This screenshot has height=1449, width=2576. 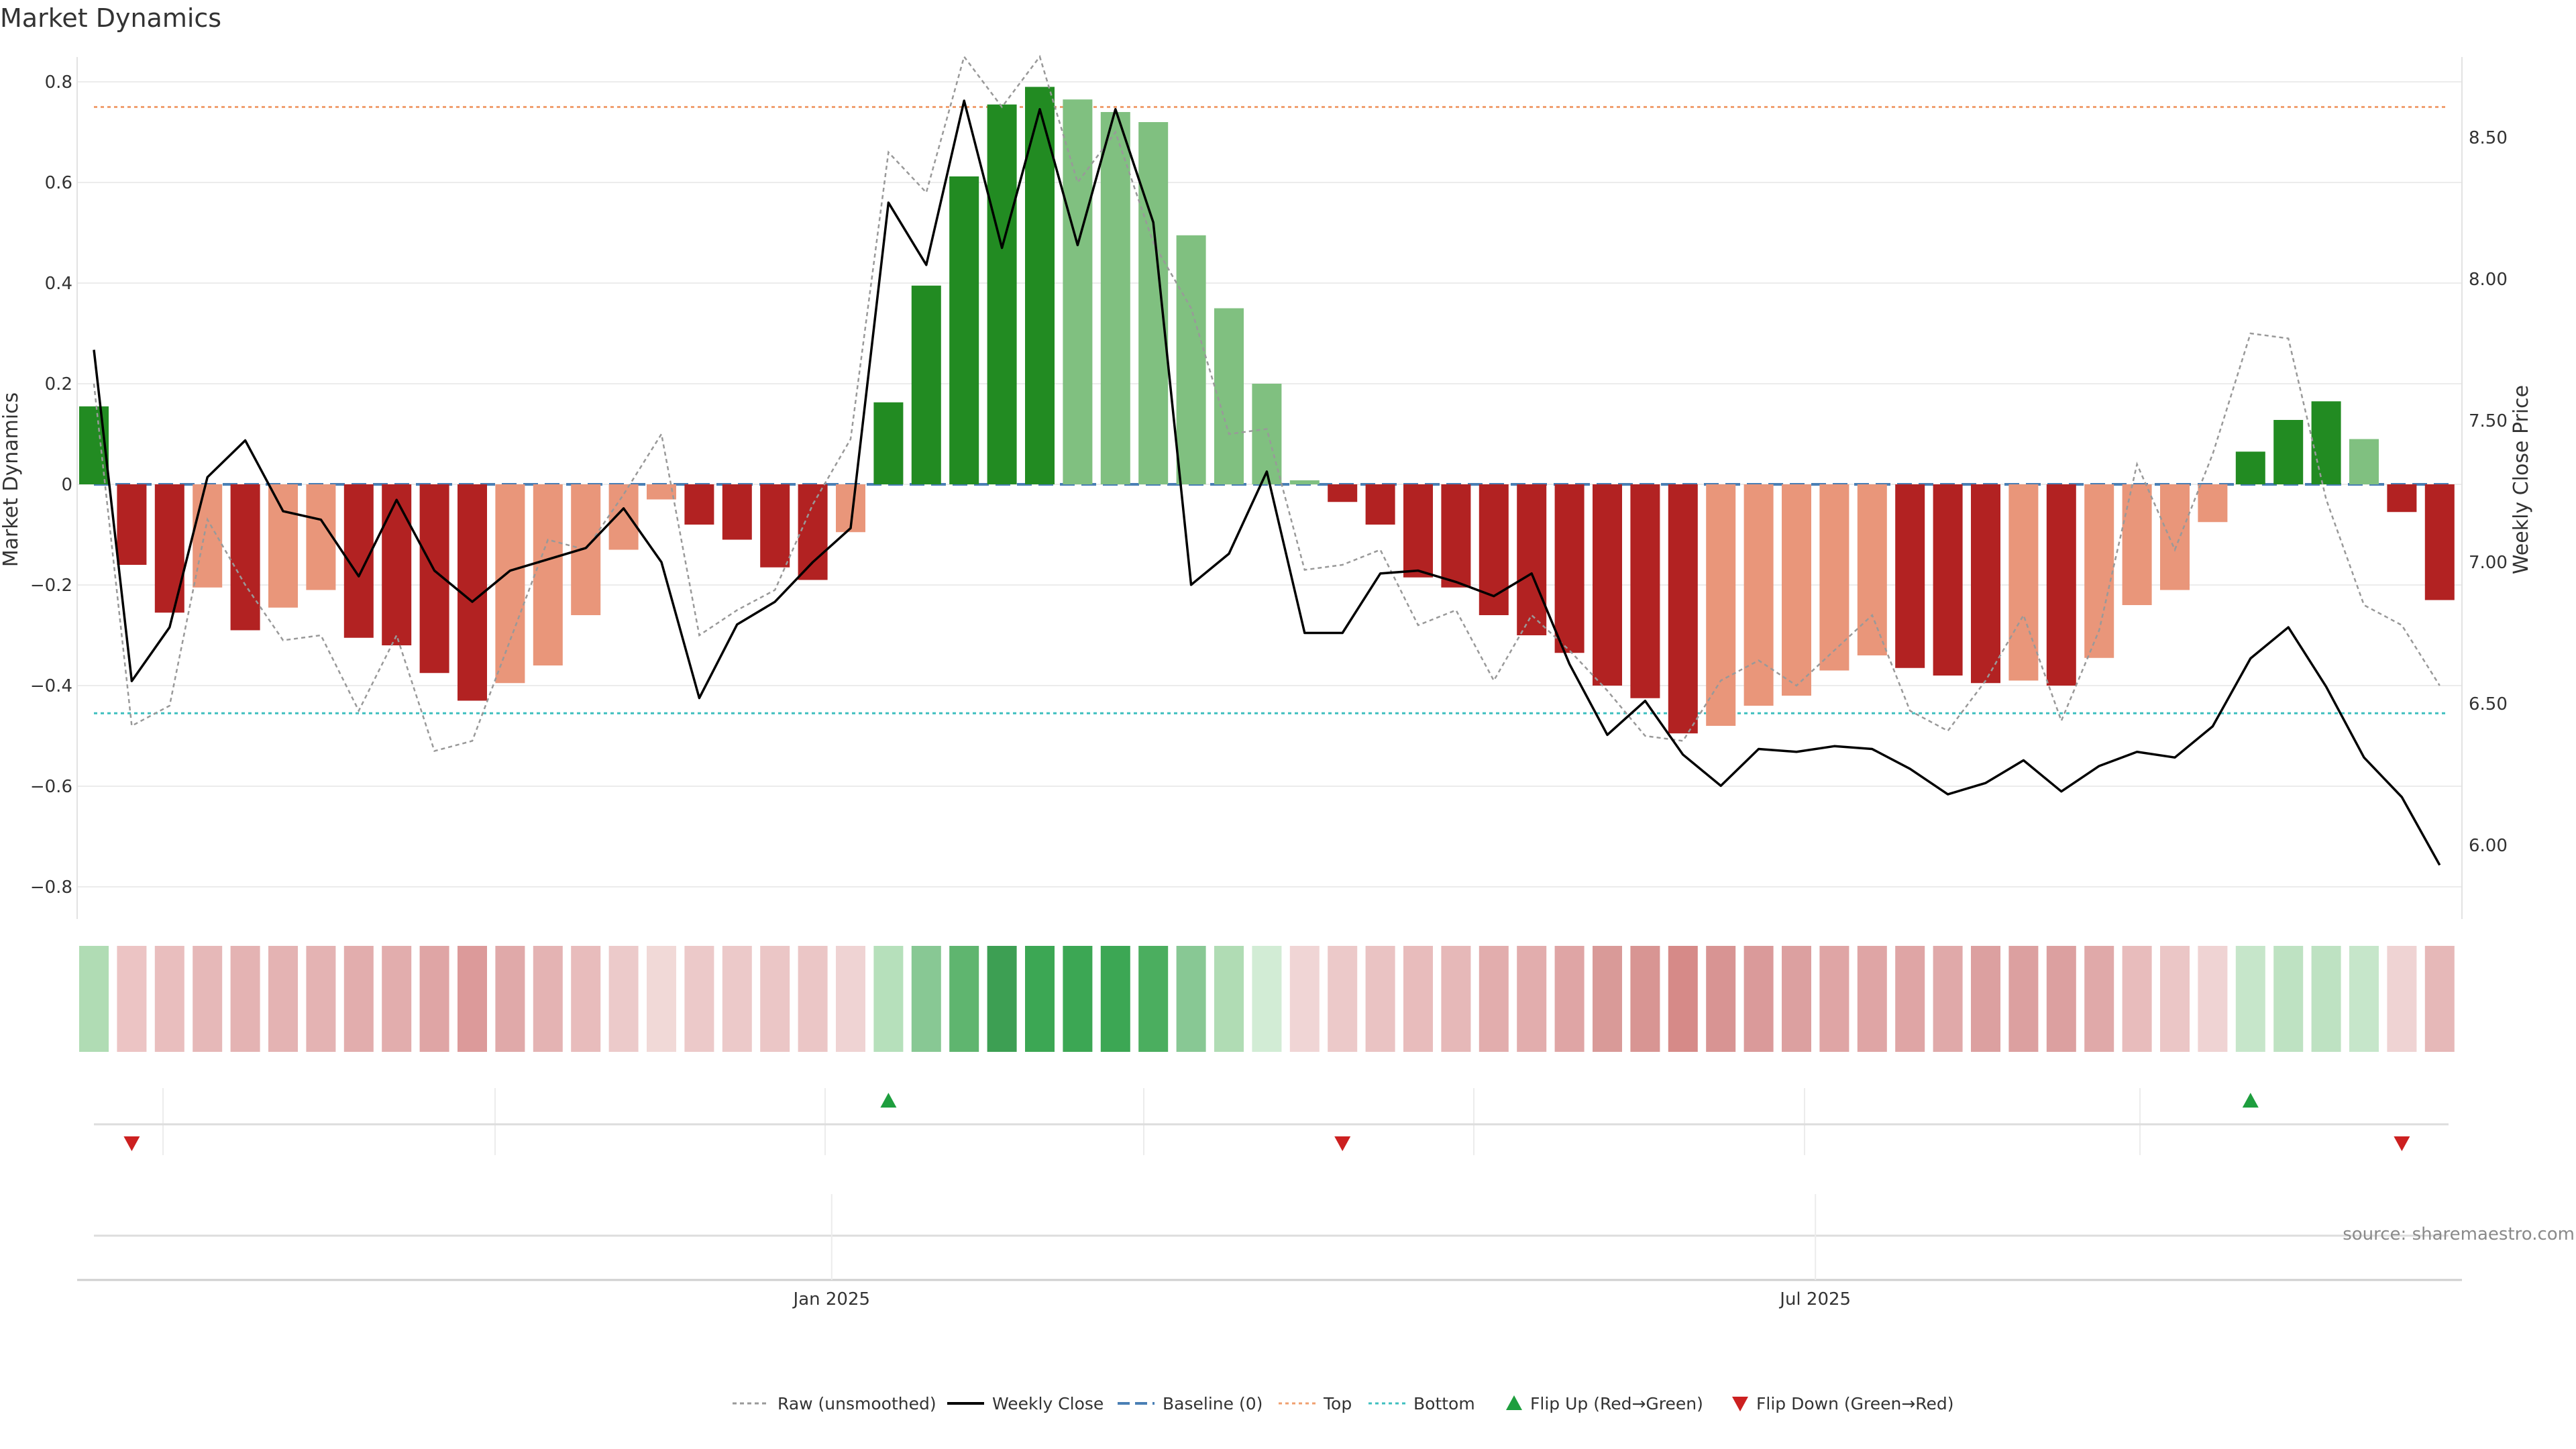 I want to click on flip-up-marker, so click(x=888, y=1100).